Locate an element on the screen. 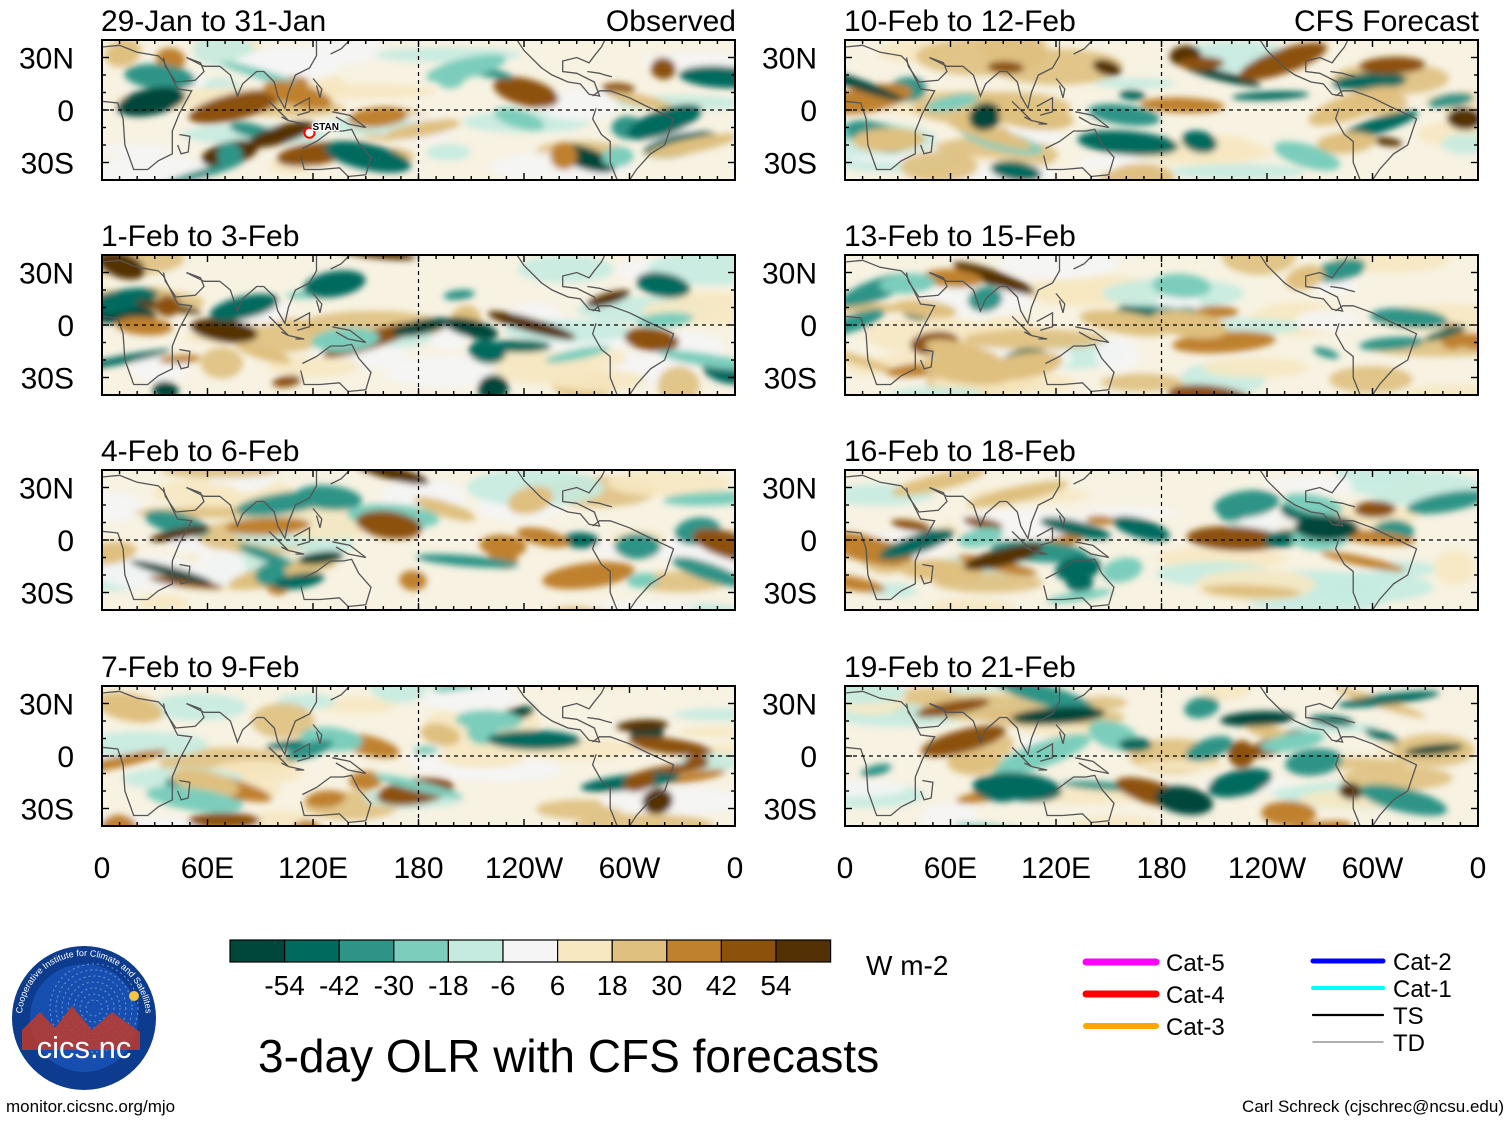 The height and width of the screenshot is (1121, 1510). panel-2: 30N 0 30S 4-Feb to 6-Feb is located at coordinates (377, 523).